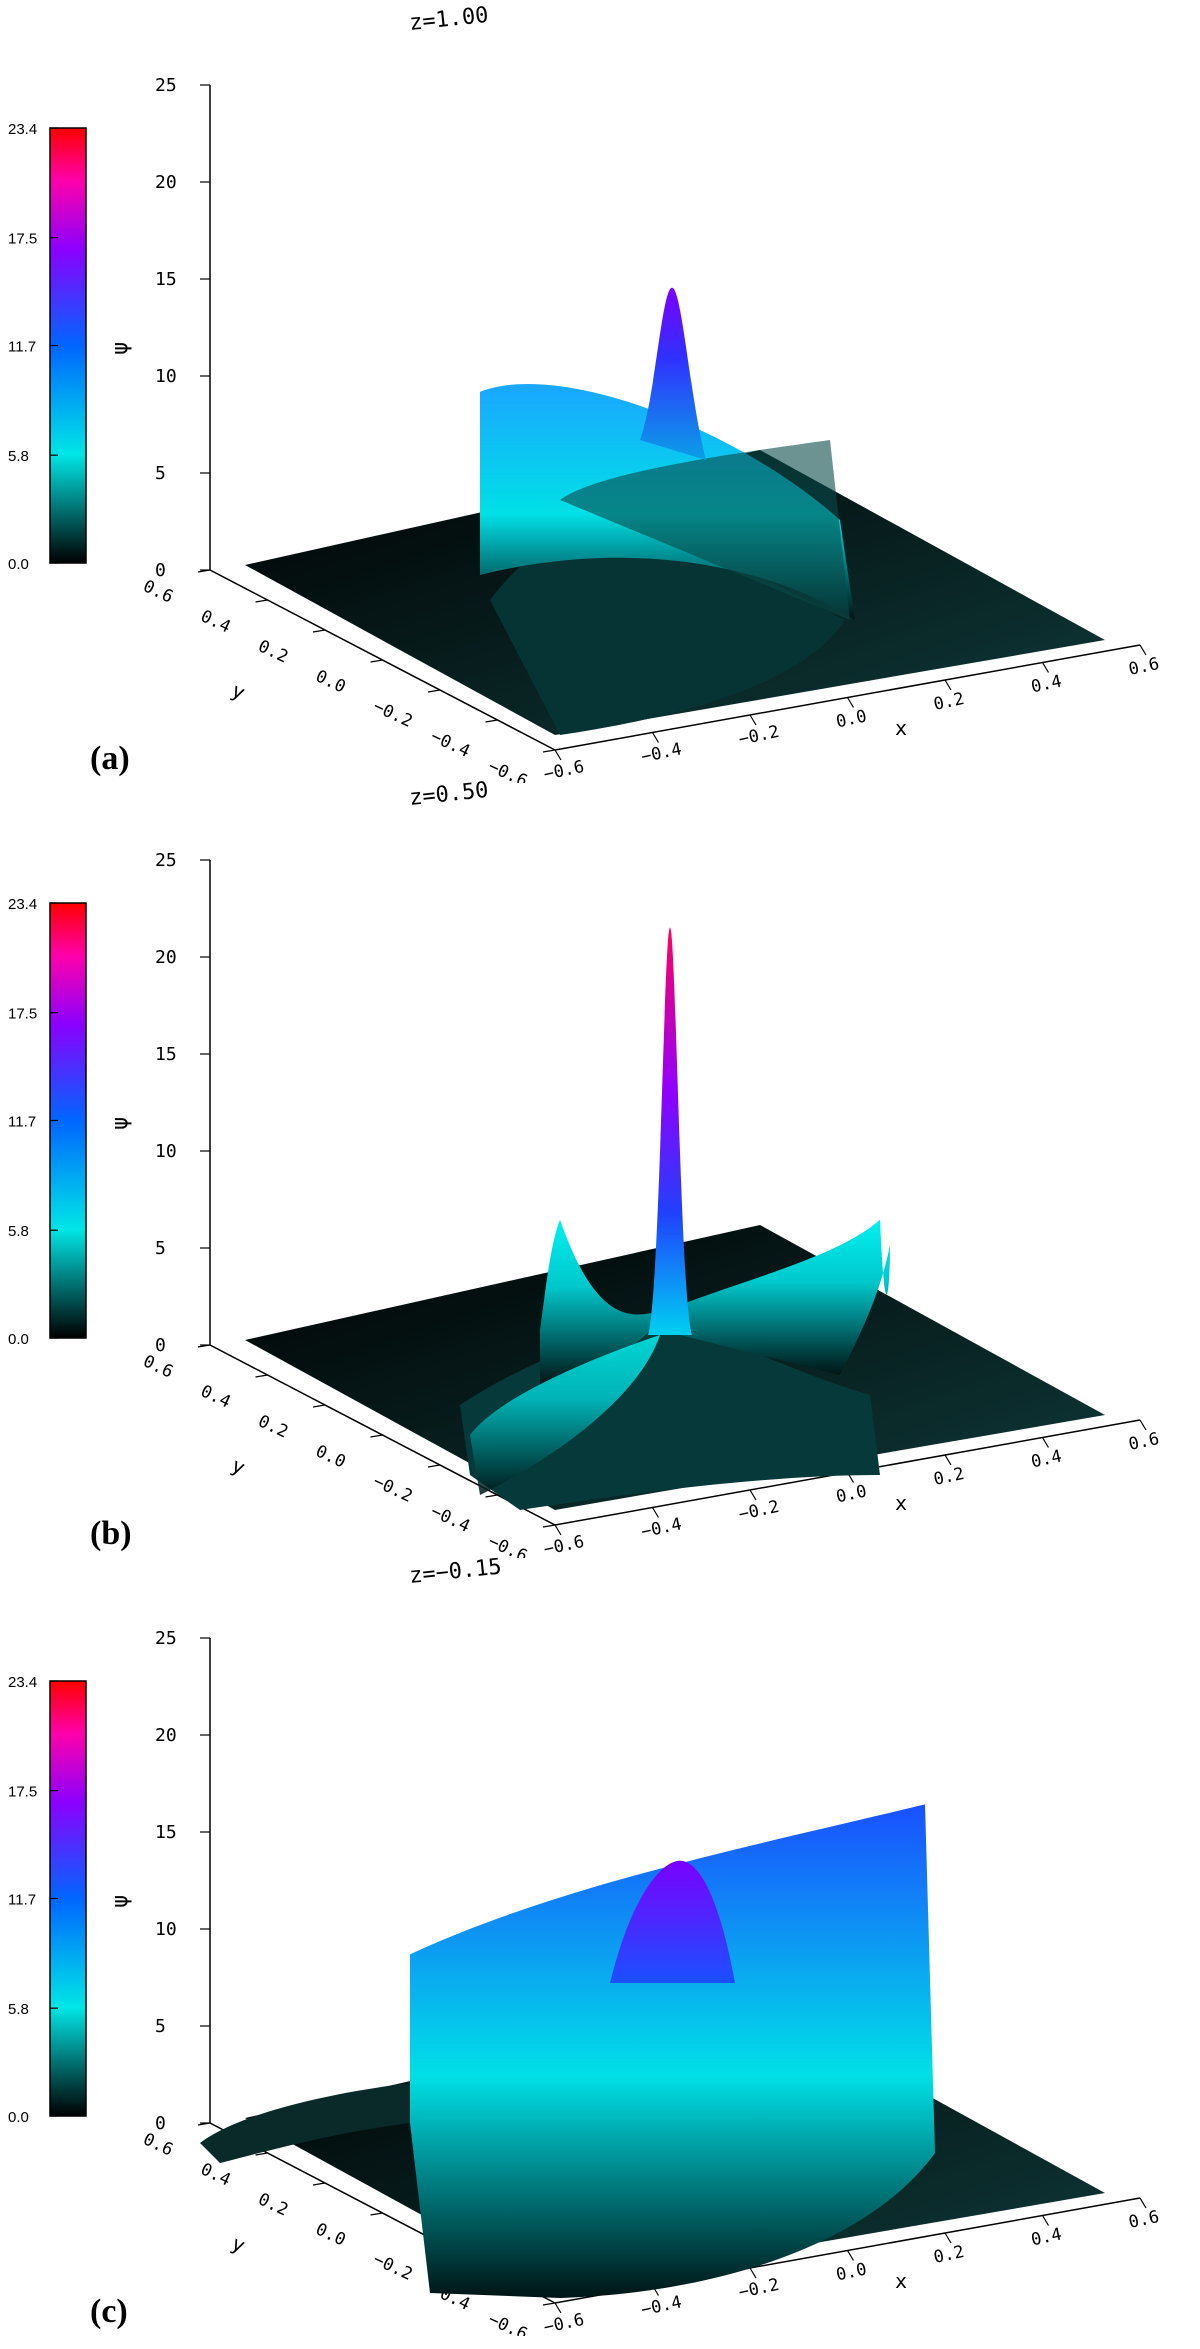  What do you see at coordinates (450, 1518) in the screenshot?
I see `y-tick-label: −0.4` at bounding box center [450, 1518].